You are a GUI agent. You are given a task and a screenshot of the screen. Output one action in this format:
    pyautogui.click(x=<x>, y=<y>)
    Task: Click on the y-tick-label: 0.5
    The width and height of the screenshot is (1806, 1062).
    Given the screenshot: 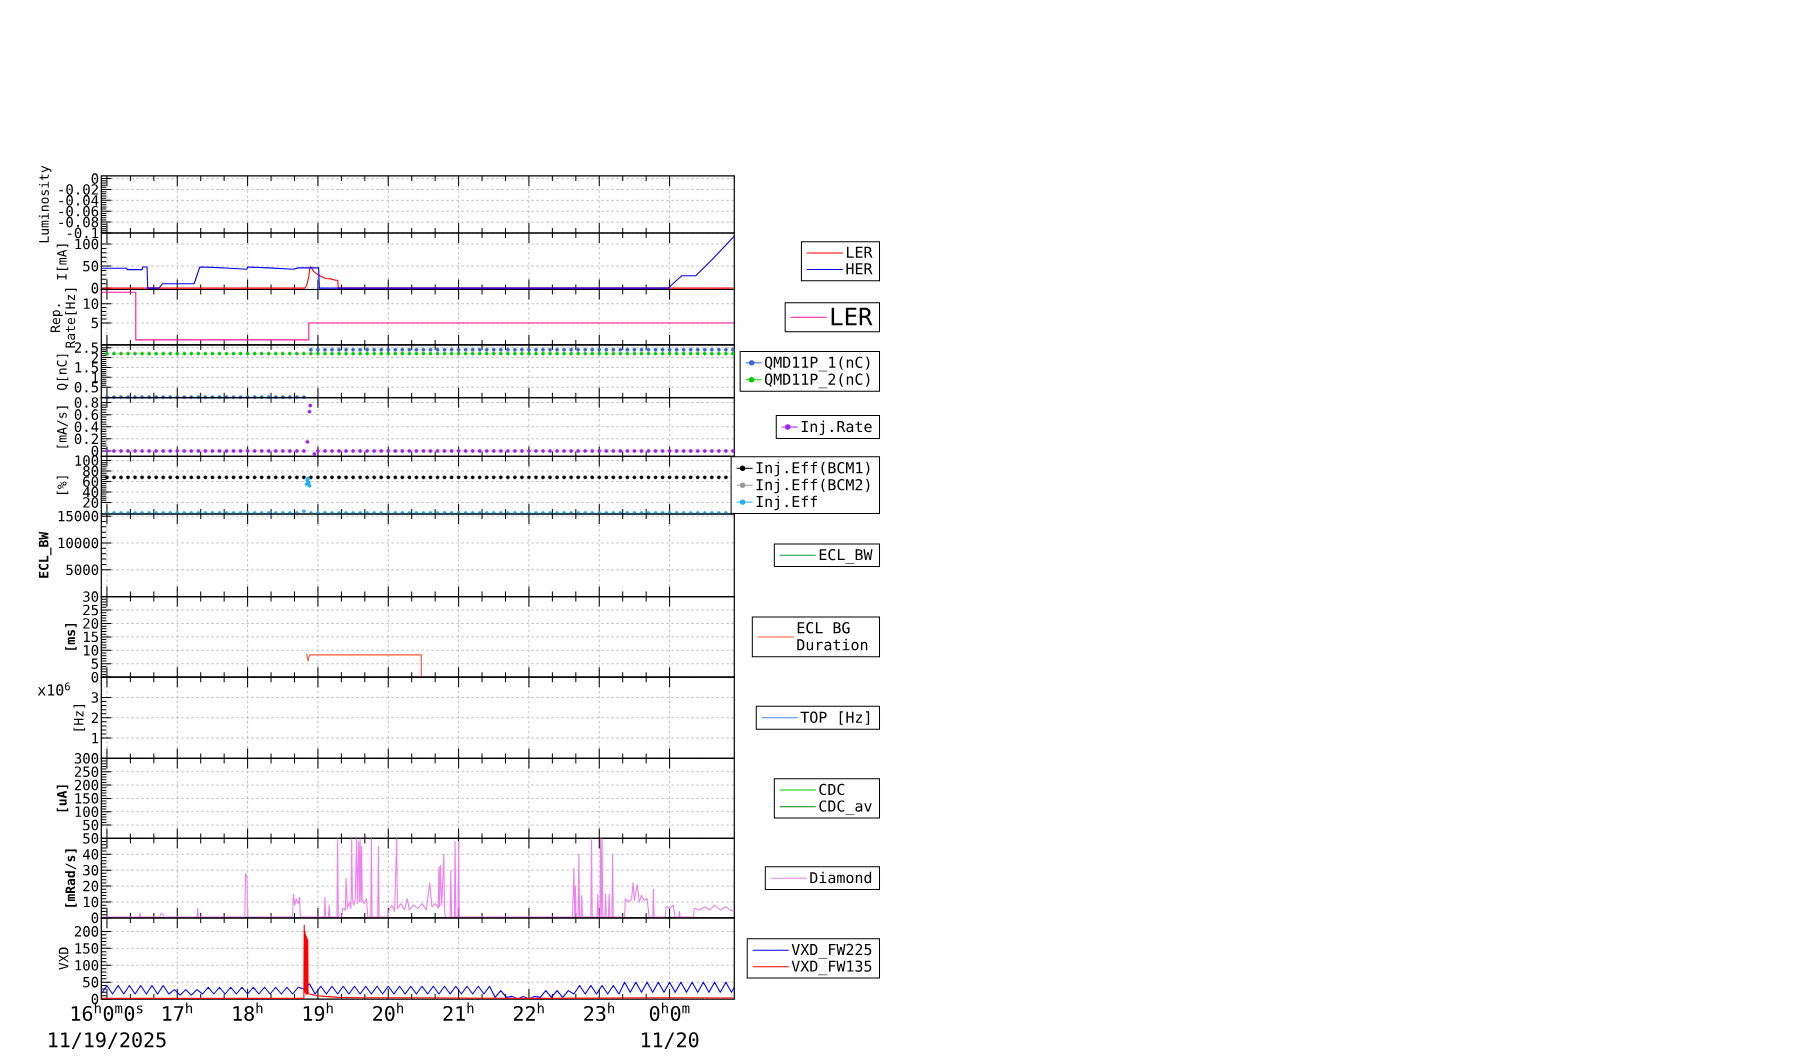 What is the action you would take?
    pyautogui.click(x=86, y=387)
    